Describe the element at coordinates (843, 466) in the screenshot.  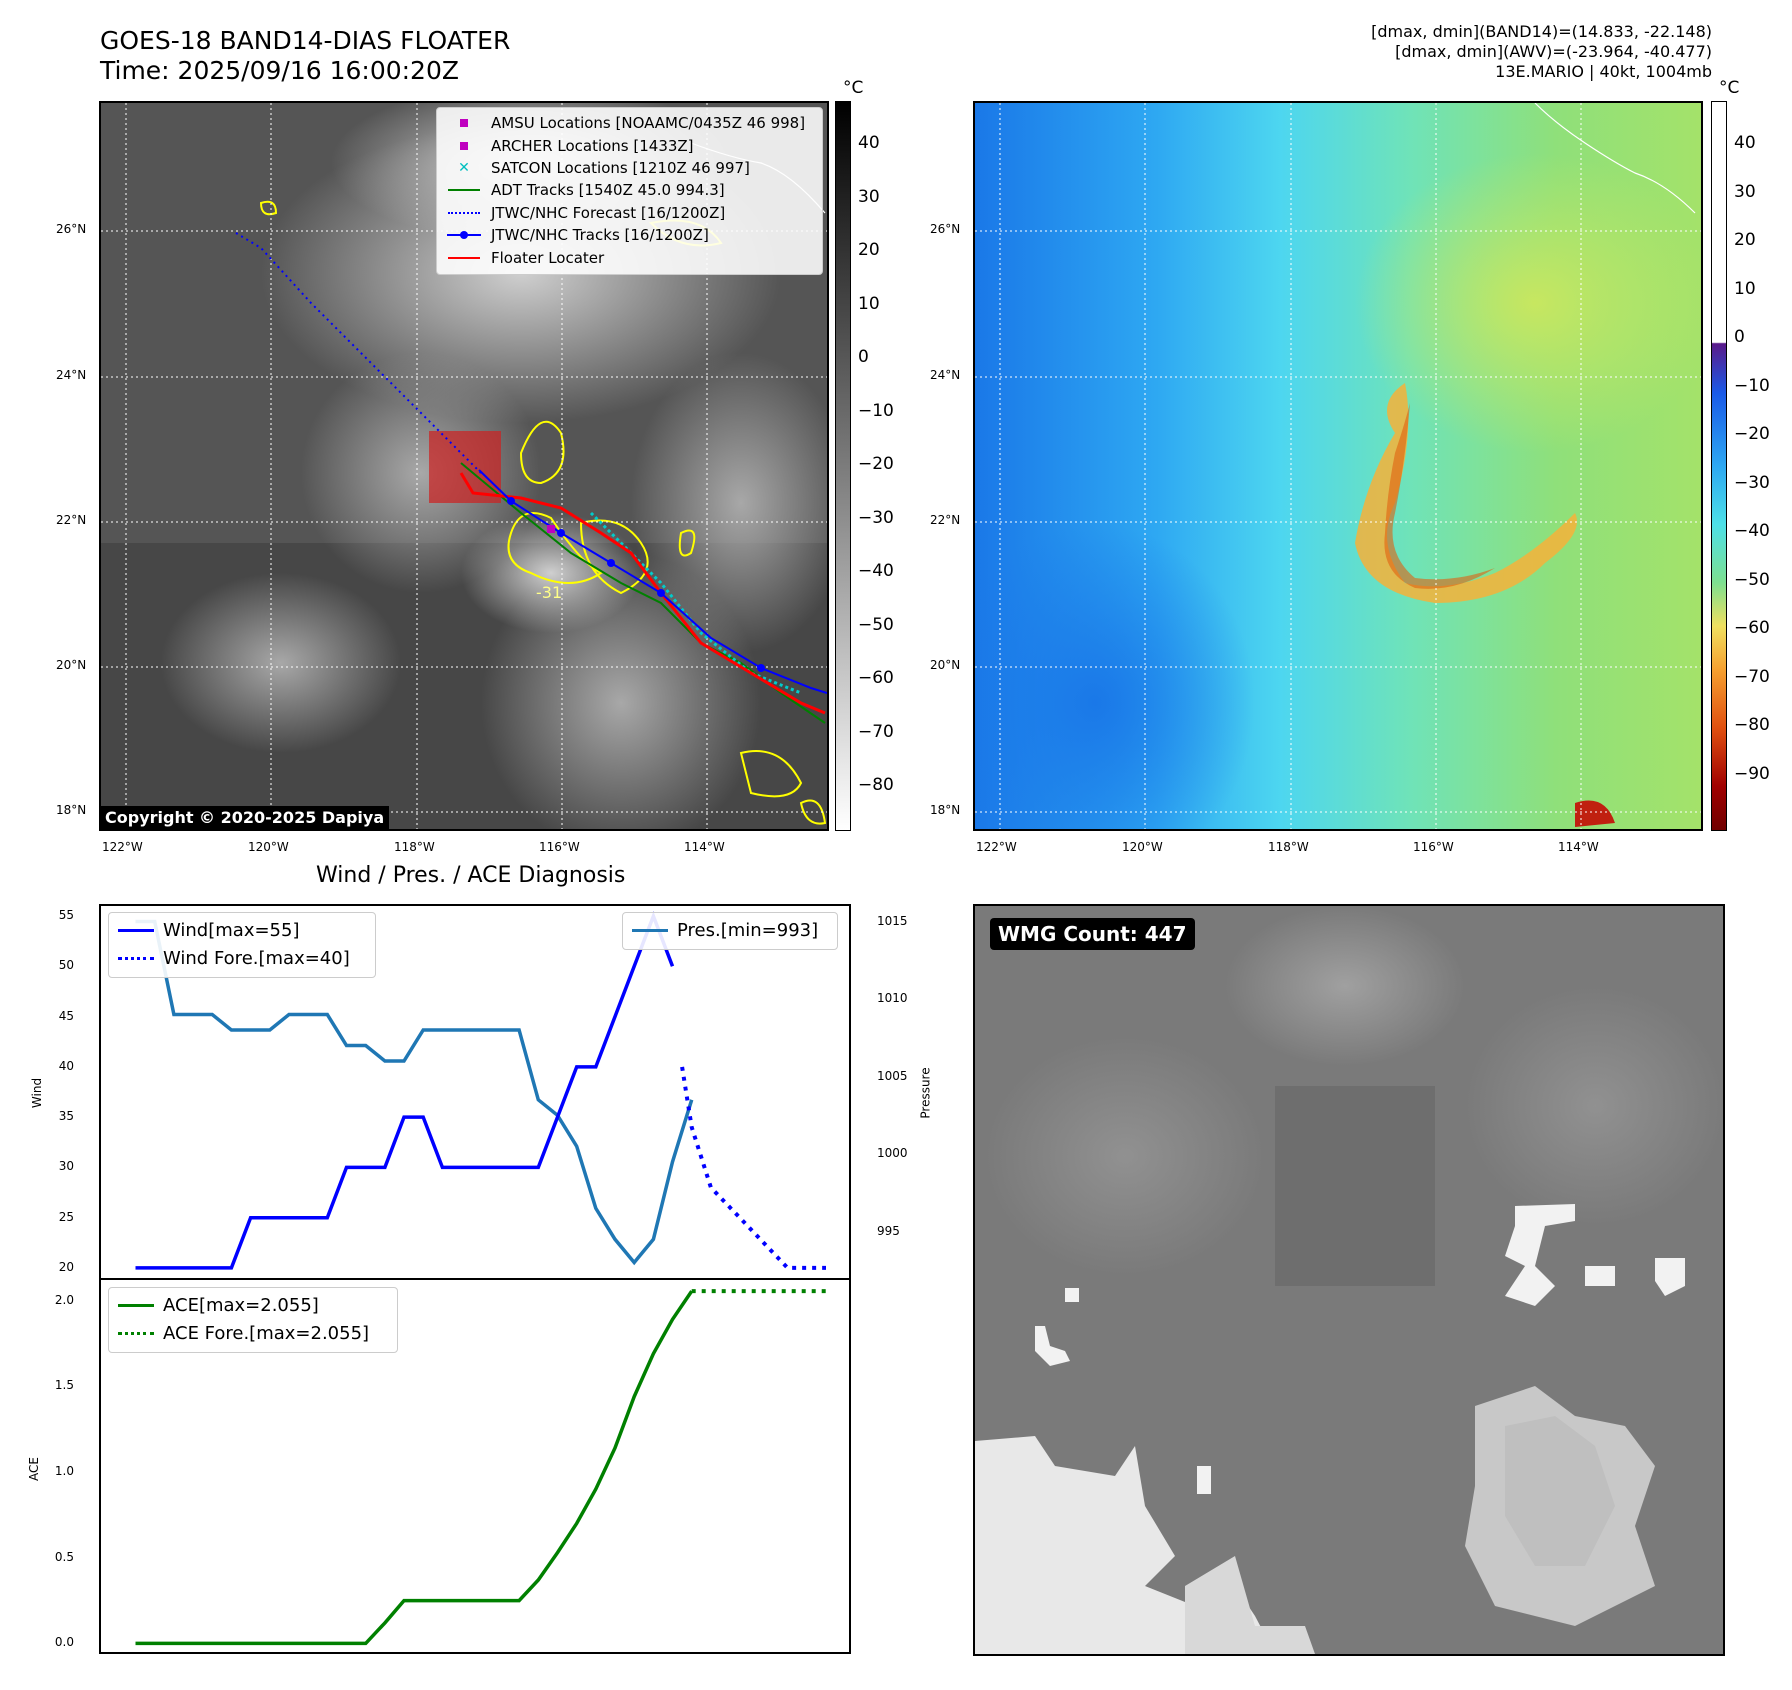
I see `ir-colorbar` at that location.